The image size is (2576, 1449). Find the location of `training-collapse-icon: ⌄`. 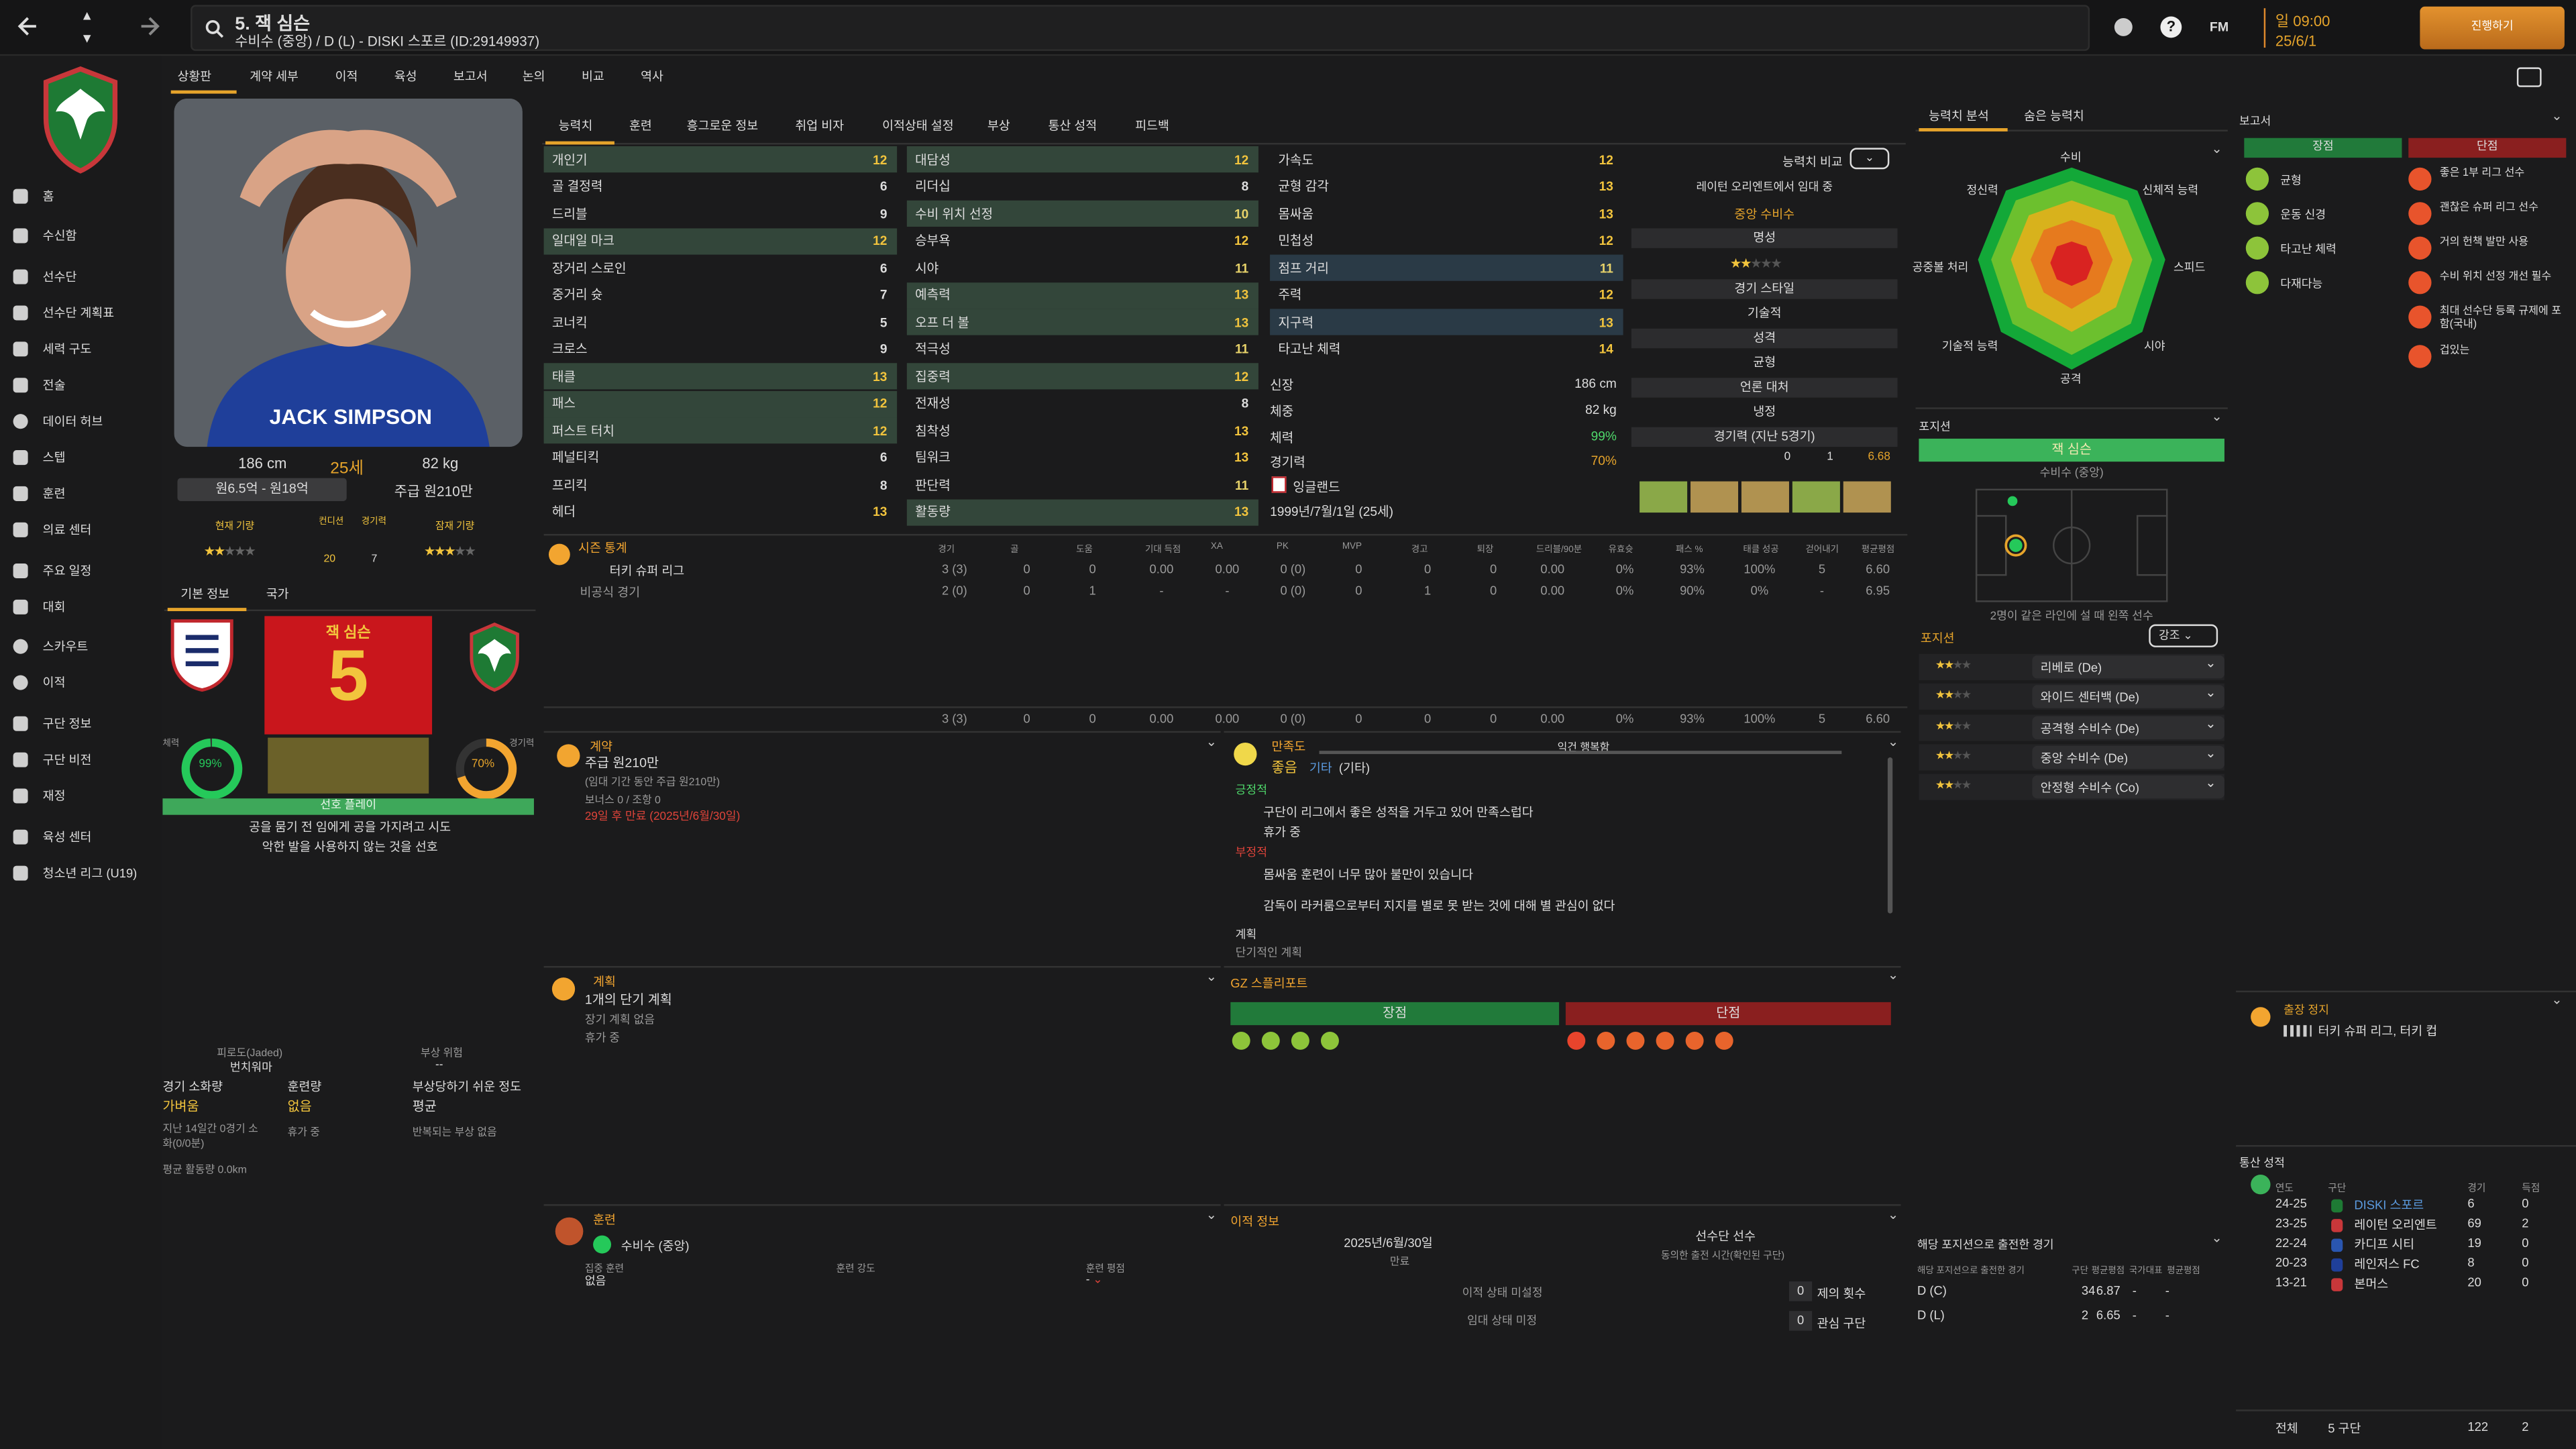

training-collapse-icon: ⌄ is located at coordinates (1211, 1215).